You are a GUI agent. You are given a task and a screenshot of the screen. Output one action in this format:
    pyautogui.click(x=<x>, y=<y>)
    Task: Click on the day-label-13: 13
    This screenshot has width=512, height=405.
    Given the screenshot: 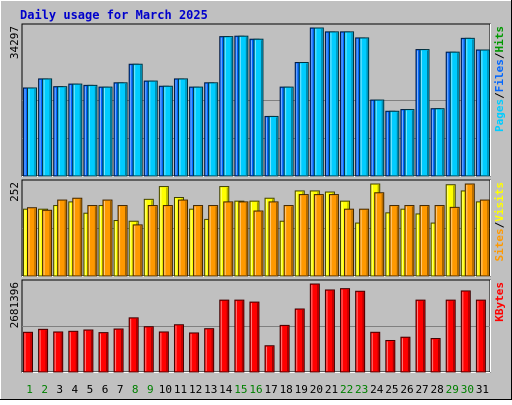 What is the action you would take?
    pyautogui.click(x=210, y=389)
    